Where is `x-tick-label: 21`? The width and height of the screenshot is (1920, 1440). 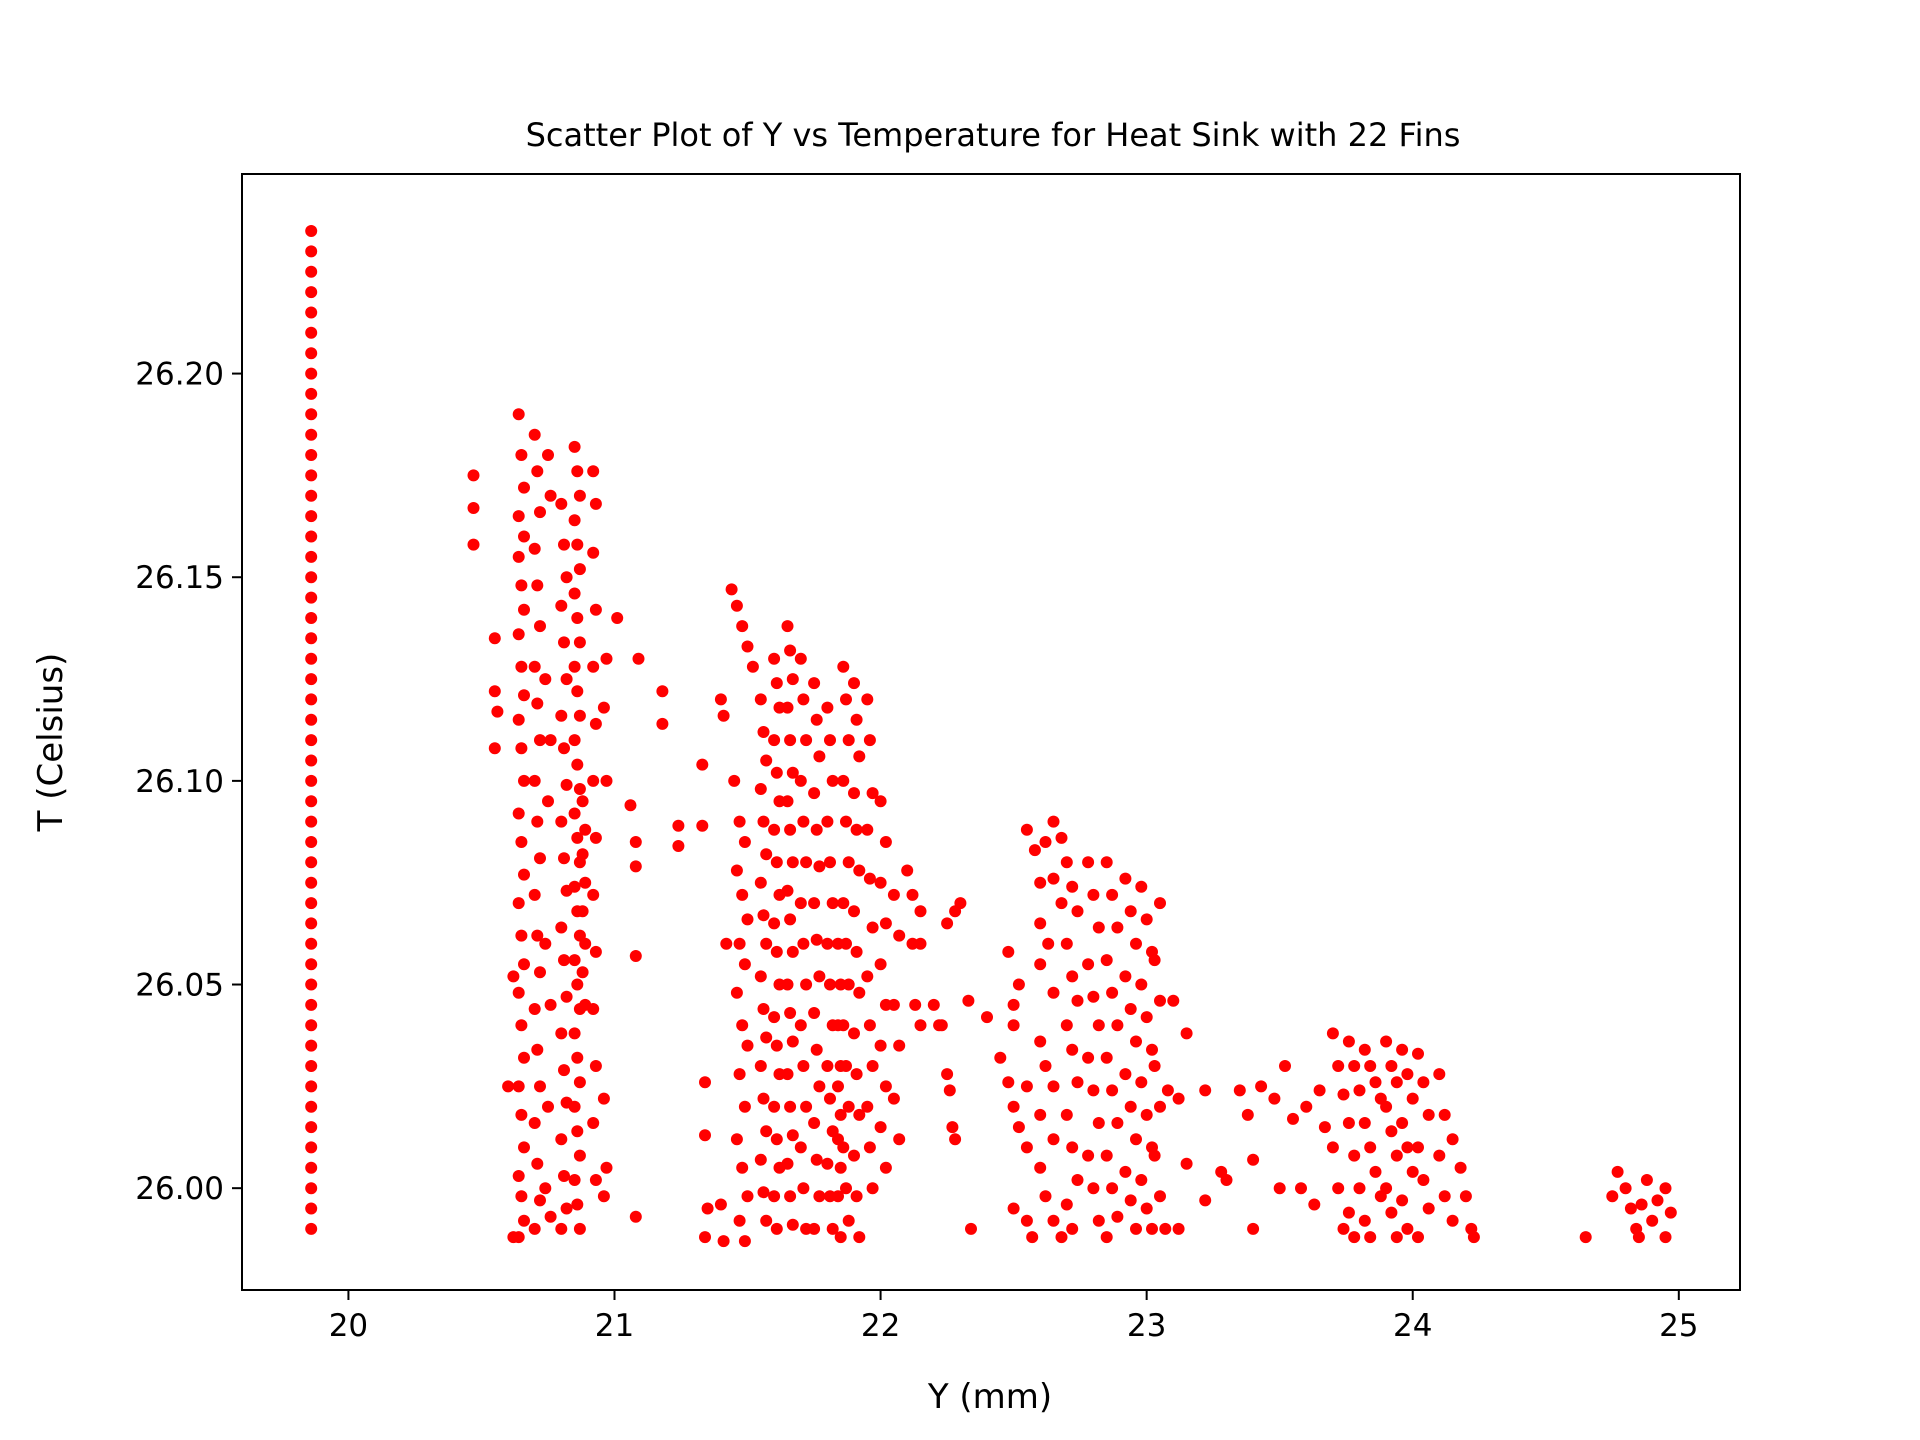
x-tick-label: 21 is located at coordinates (614, 1326).